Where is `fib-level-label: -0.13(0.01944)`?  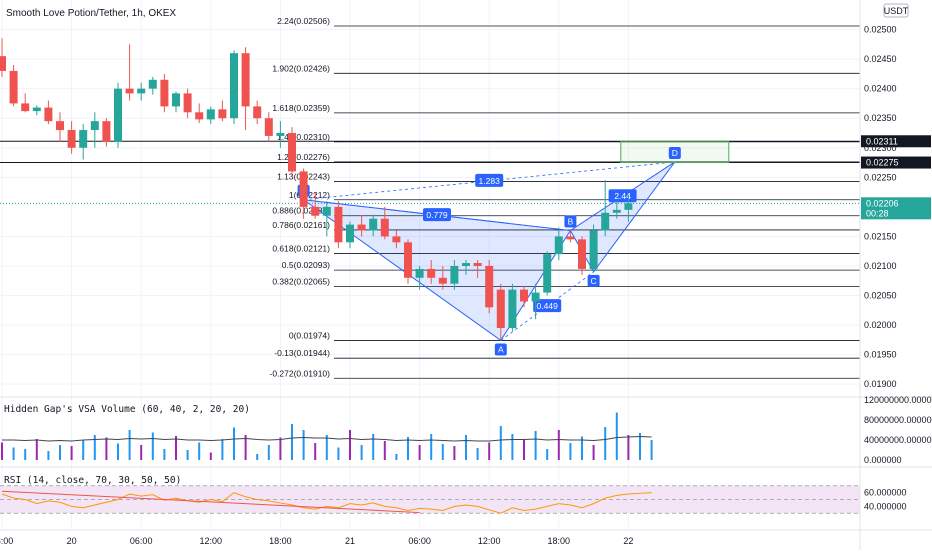 fib-level-label: -0.13(0.01944) is located at coordinates (302, 353).